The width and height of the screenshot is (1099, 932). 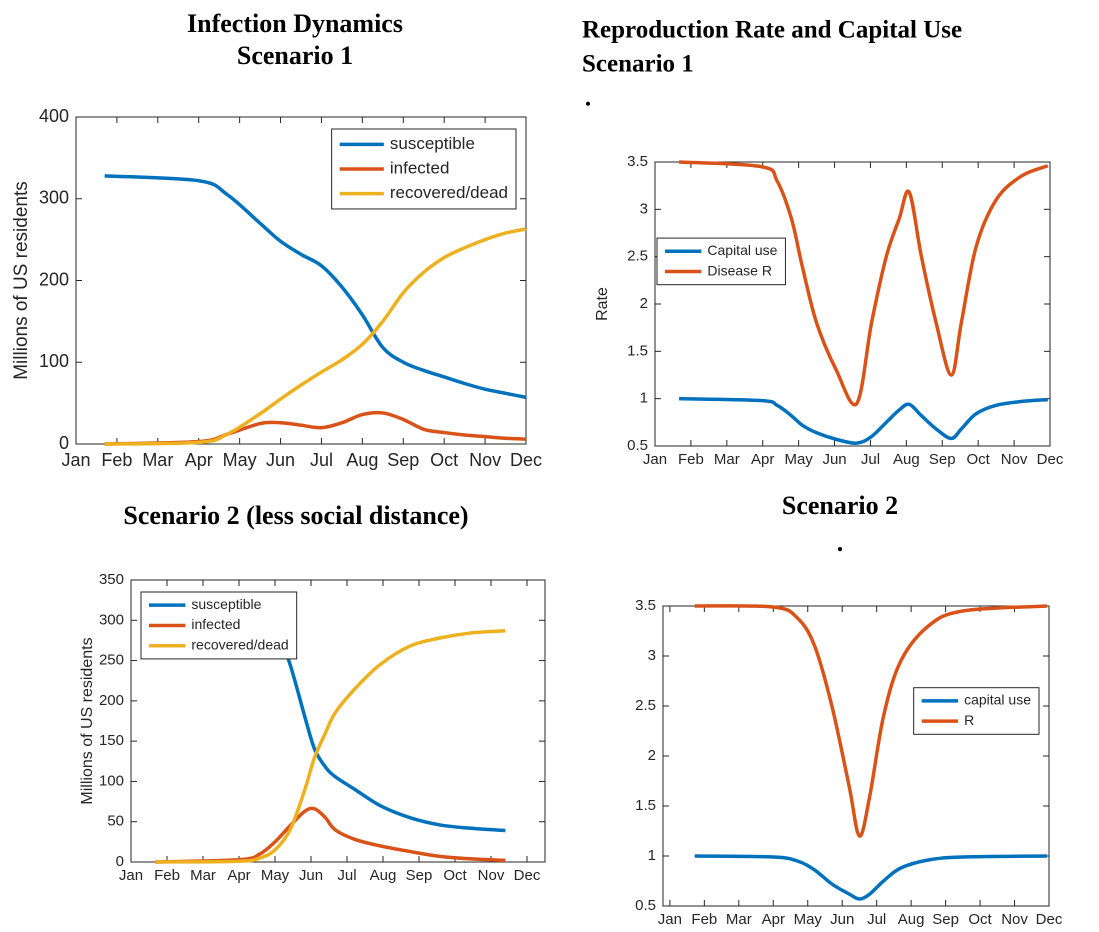 I want to click on y-tick-label: 350, so click(x=111, y=579).